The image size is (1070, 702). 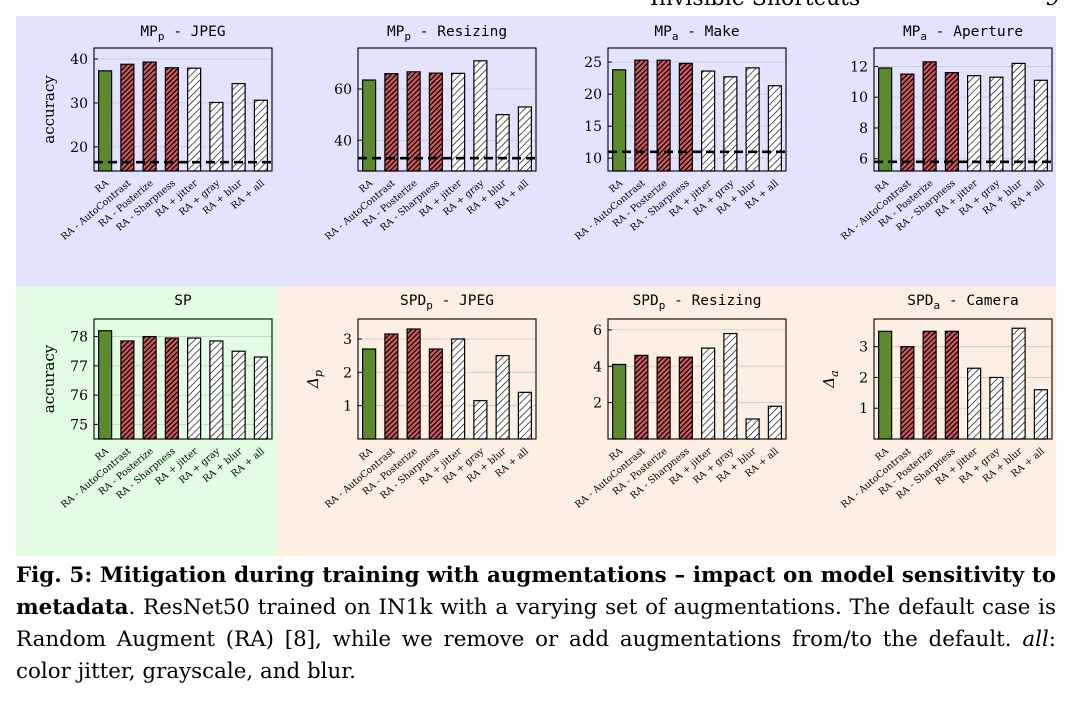 I want to click on bar-ra-posterize, so click(x=930, y=116).